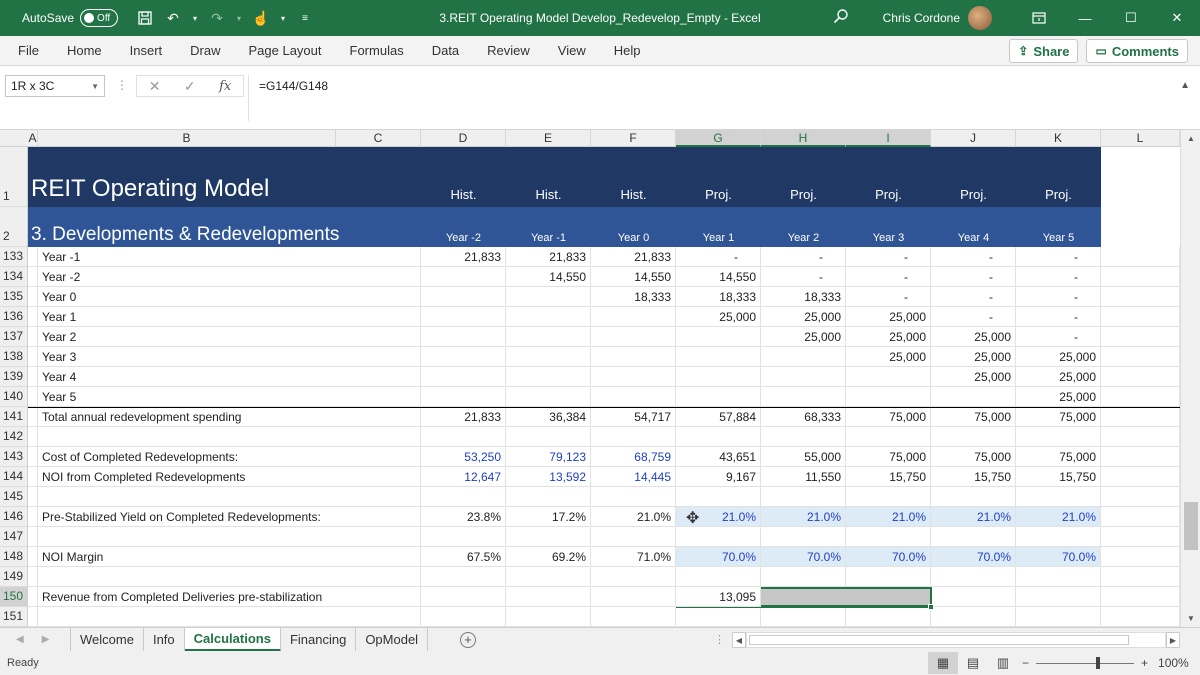 The image size is (1200, 675). What do you see at coordinates (463, 597) in the screenshot?
I see `cell-d150` at bounding box center [463, 597].